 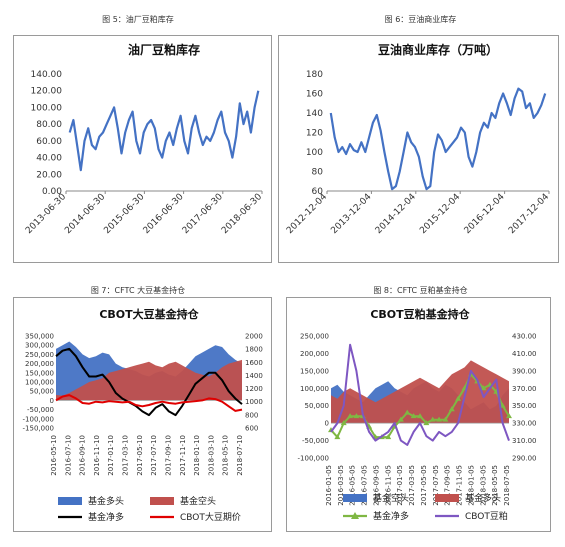 What do you see at coordinates (353, 485) in the screenshot?
I see `fig8-x-tick-label: 2016-05-05` at bounding box center [353, 485].